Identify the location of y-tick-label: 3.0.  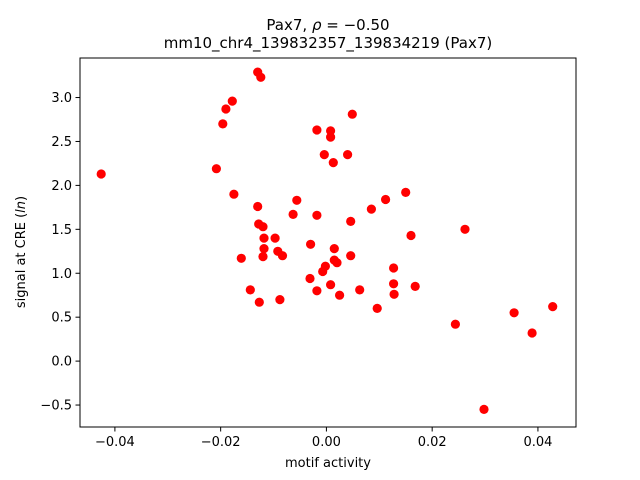
(61, 98).